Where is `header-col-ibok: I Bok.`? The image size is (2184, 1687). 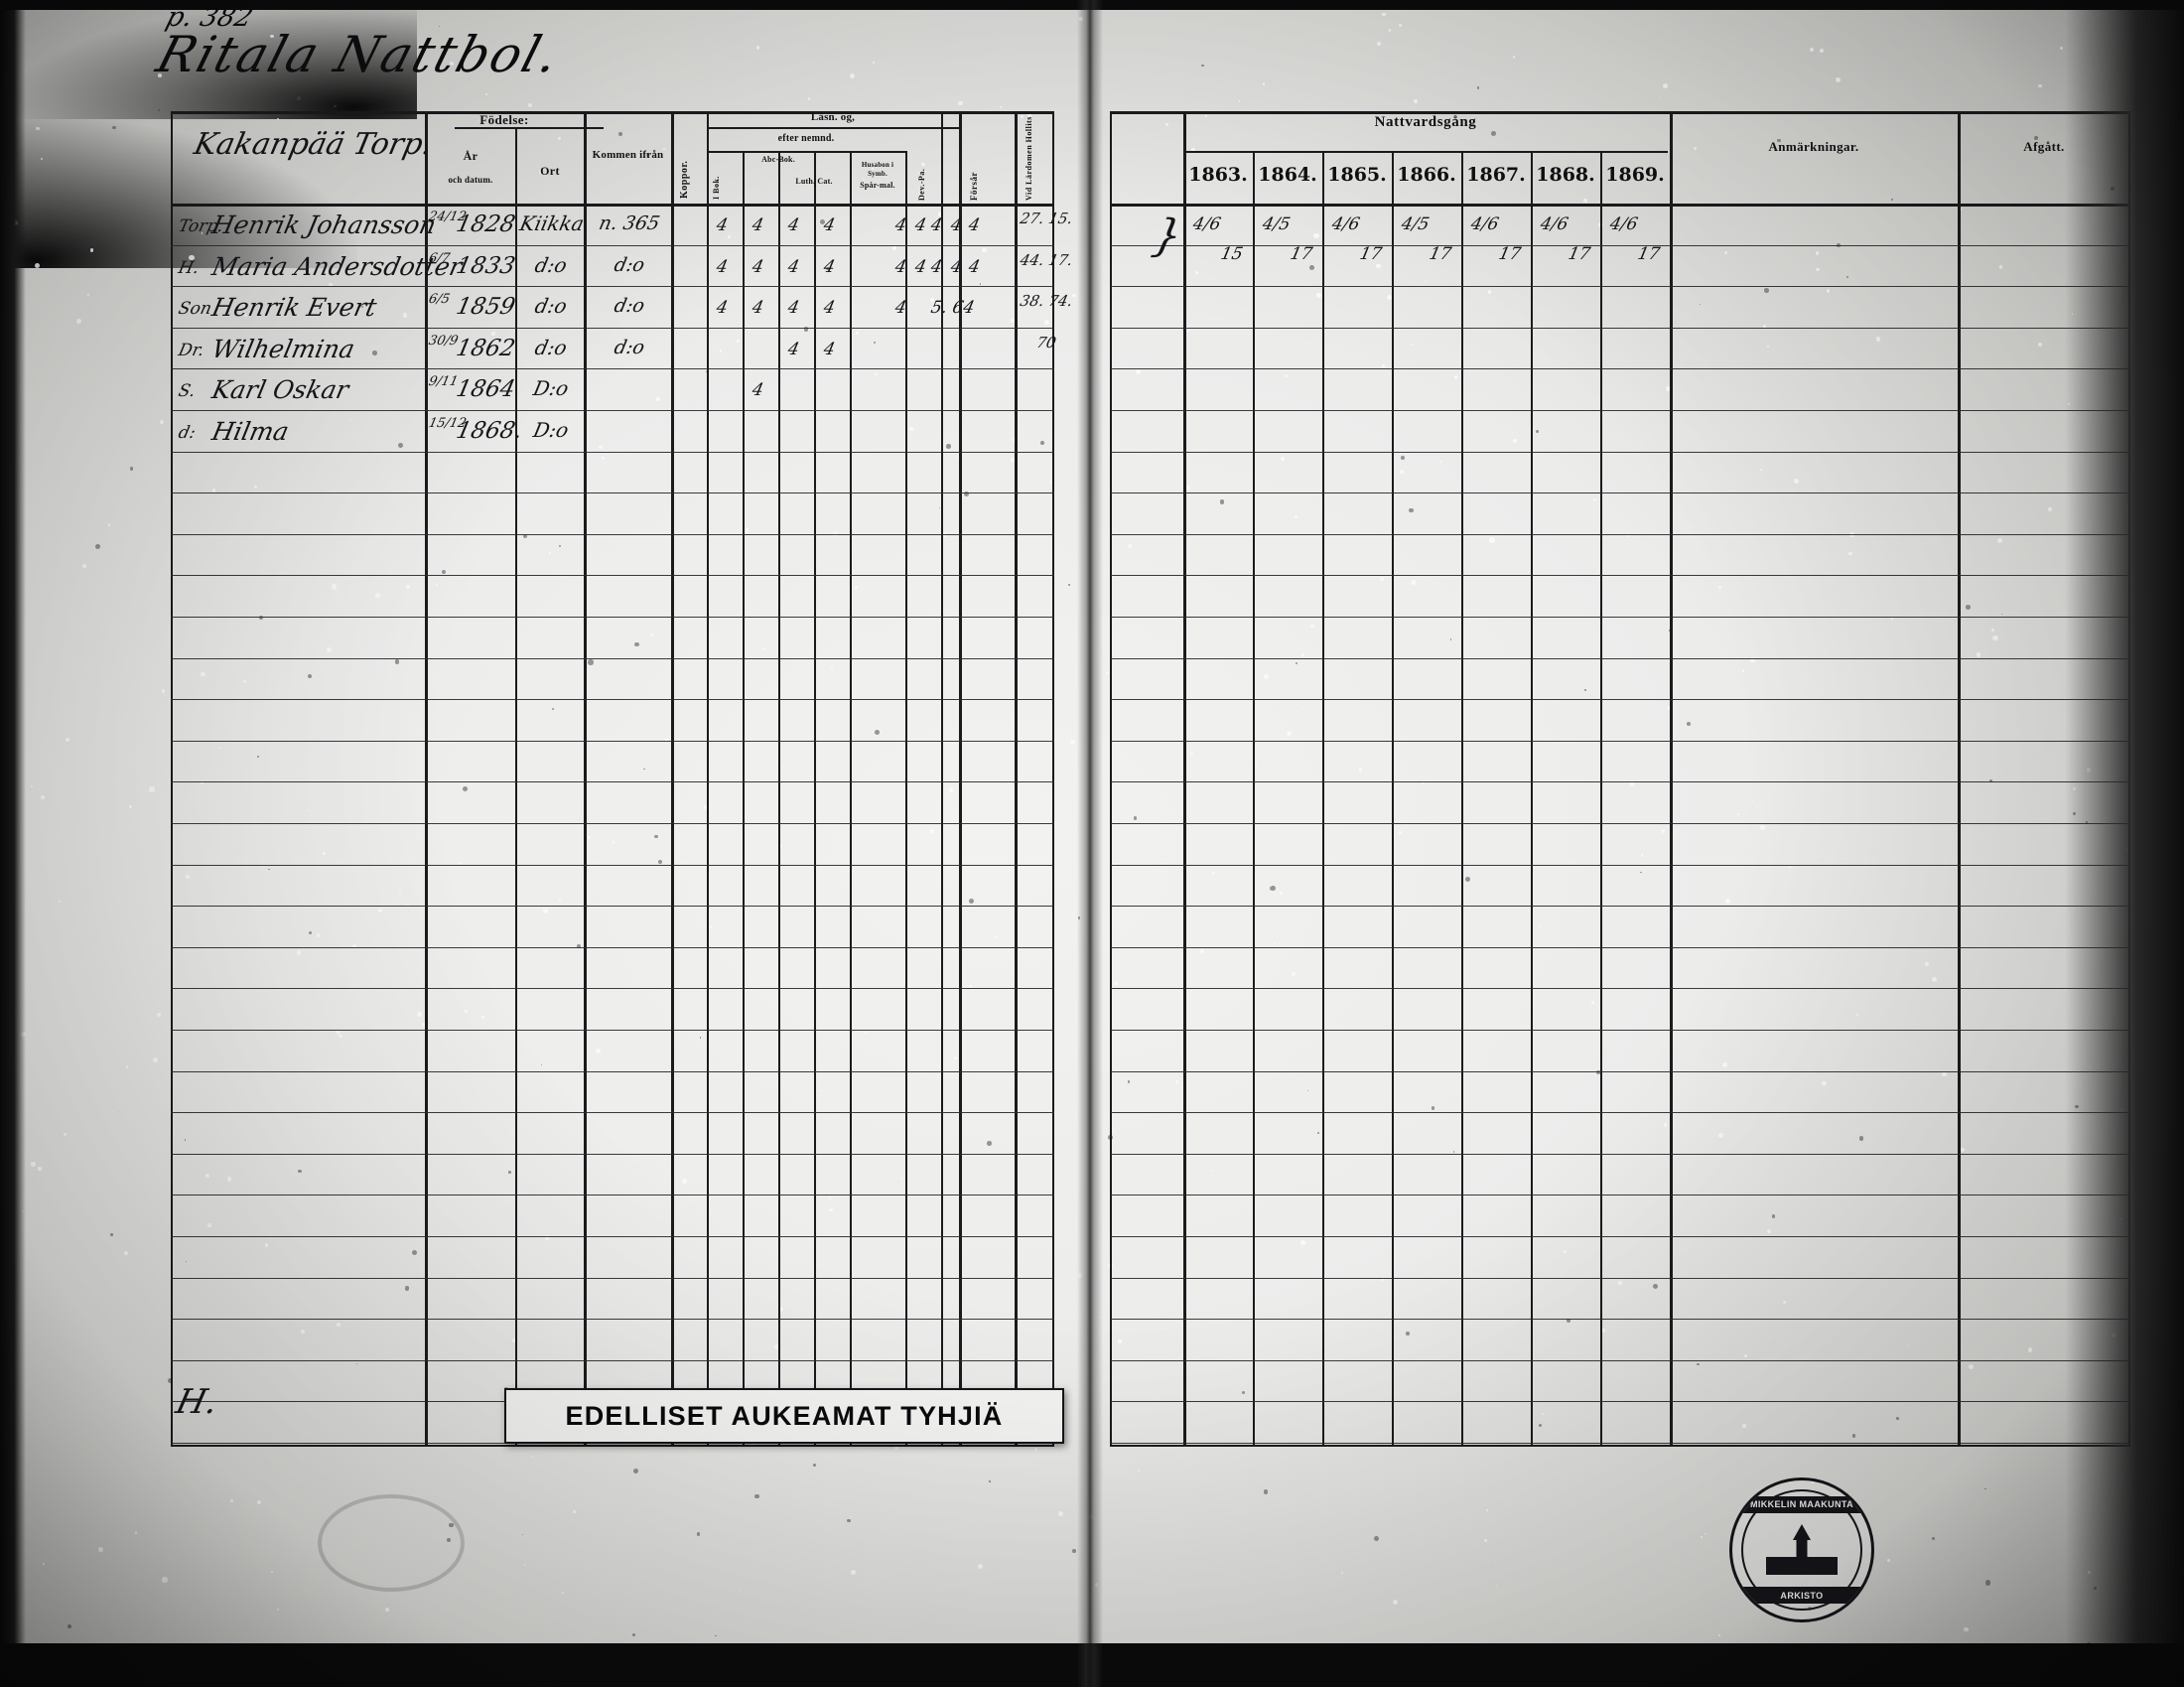
header-col-ibok: I Bok. is located at coordinates (716, 188).